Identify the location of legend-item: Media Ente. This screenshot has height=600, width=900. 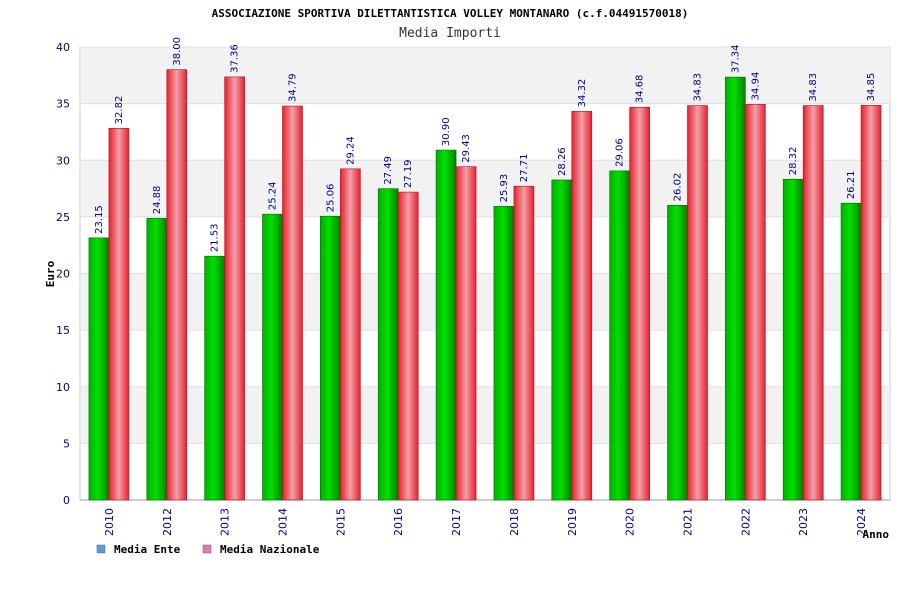
(138, 549).